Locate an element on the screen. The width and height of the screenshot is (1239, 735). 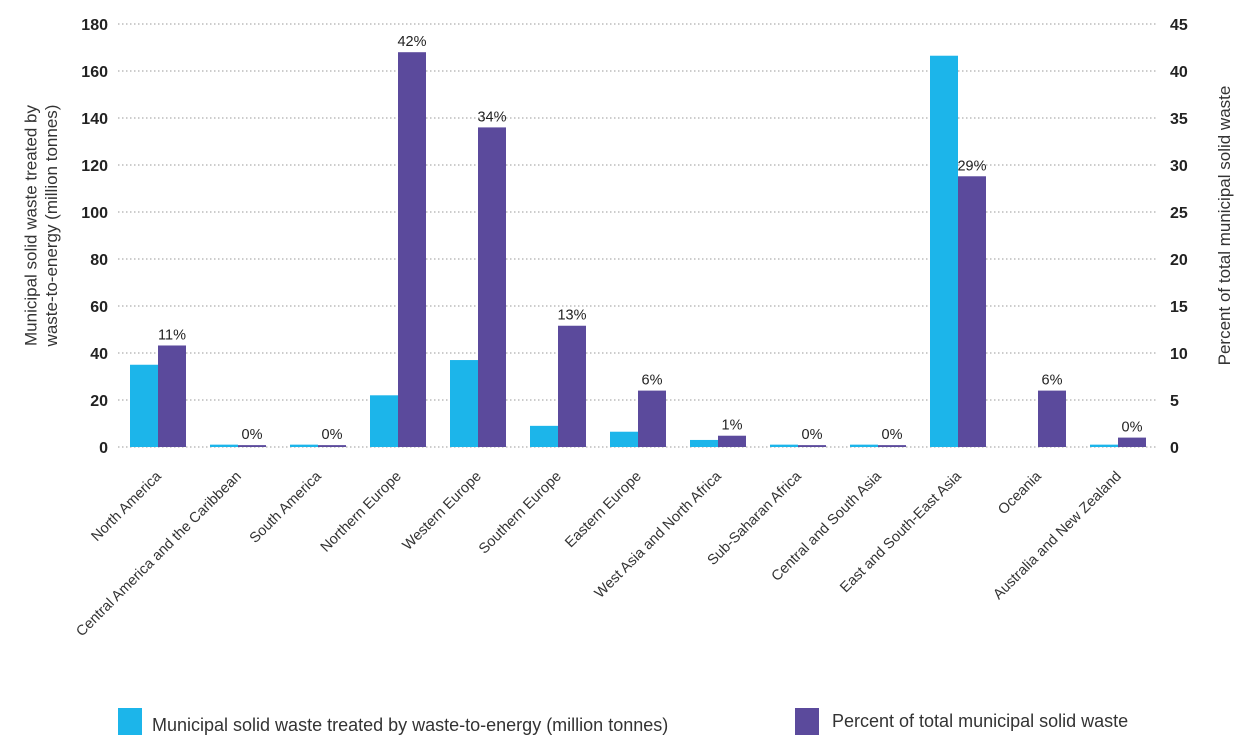
y-left-tick-label: 160 is located at coordinates (94, 72).